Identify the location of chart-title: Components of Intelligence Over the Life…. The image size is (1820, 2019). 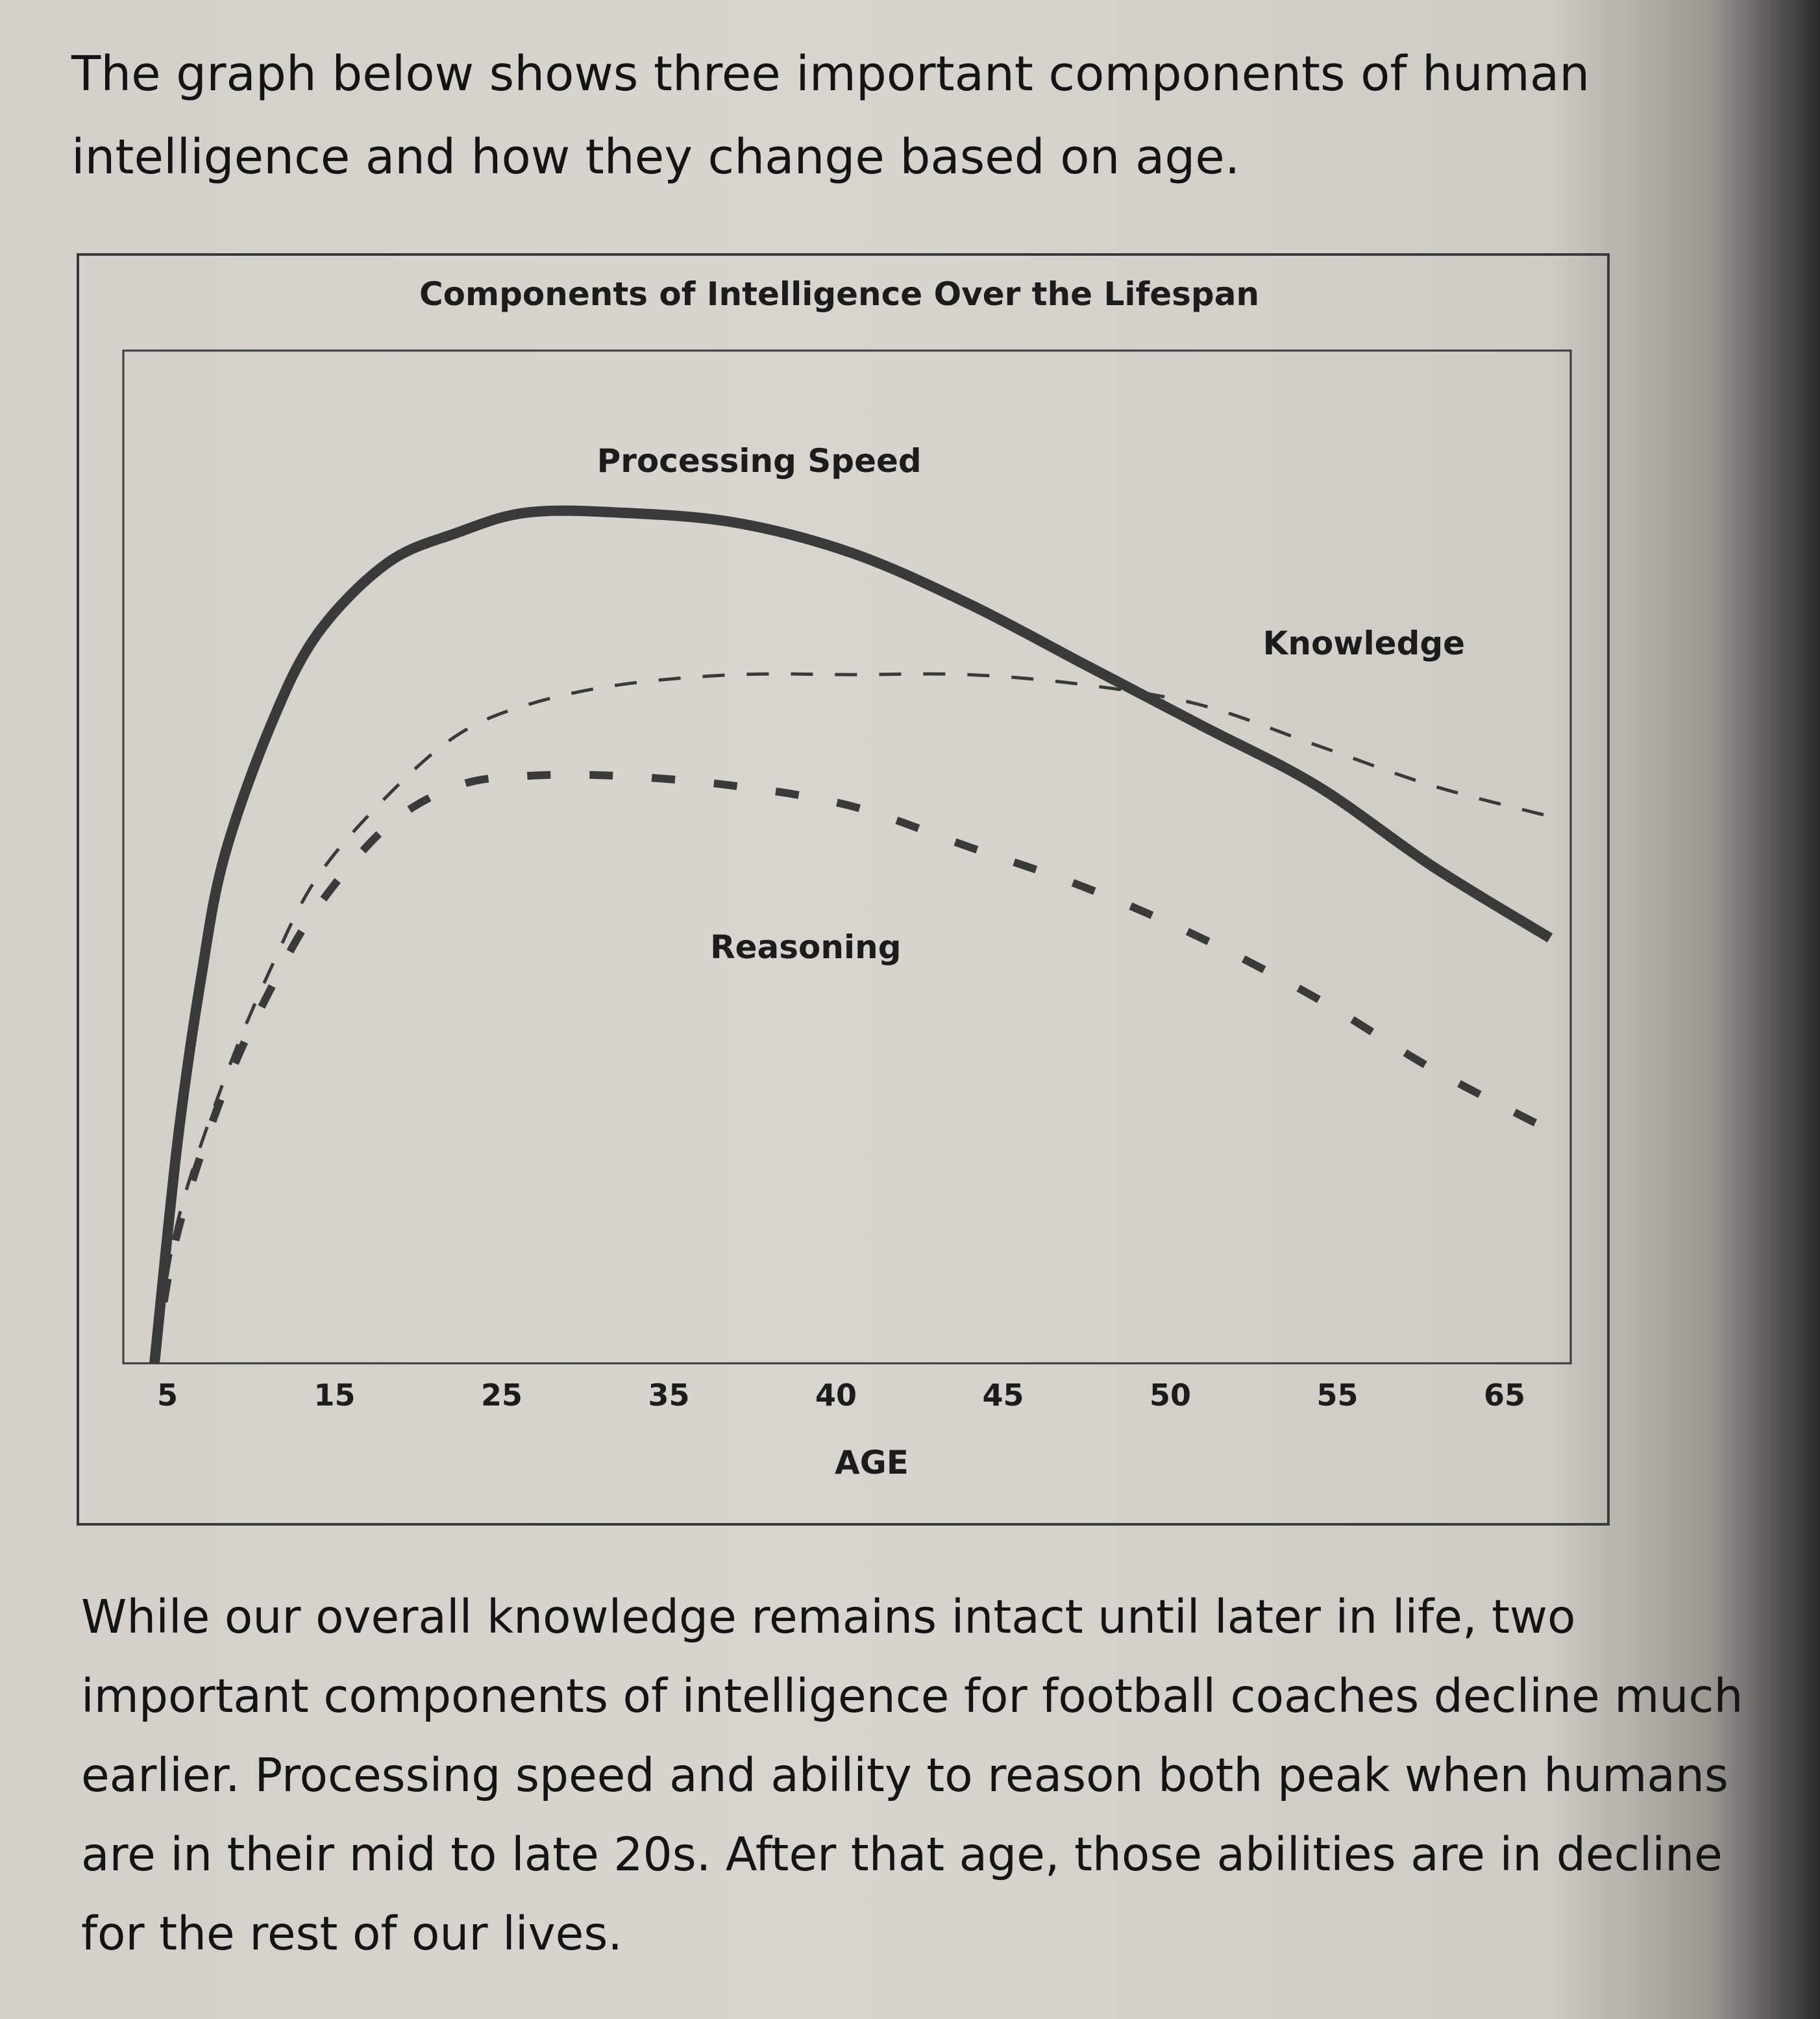
(839, 294).